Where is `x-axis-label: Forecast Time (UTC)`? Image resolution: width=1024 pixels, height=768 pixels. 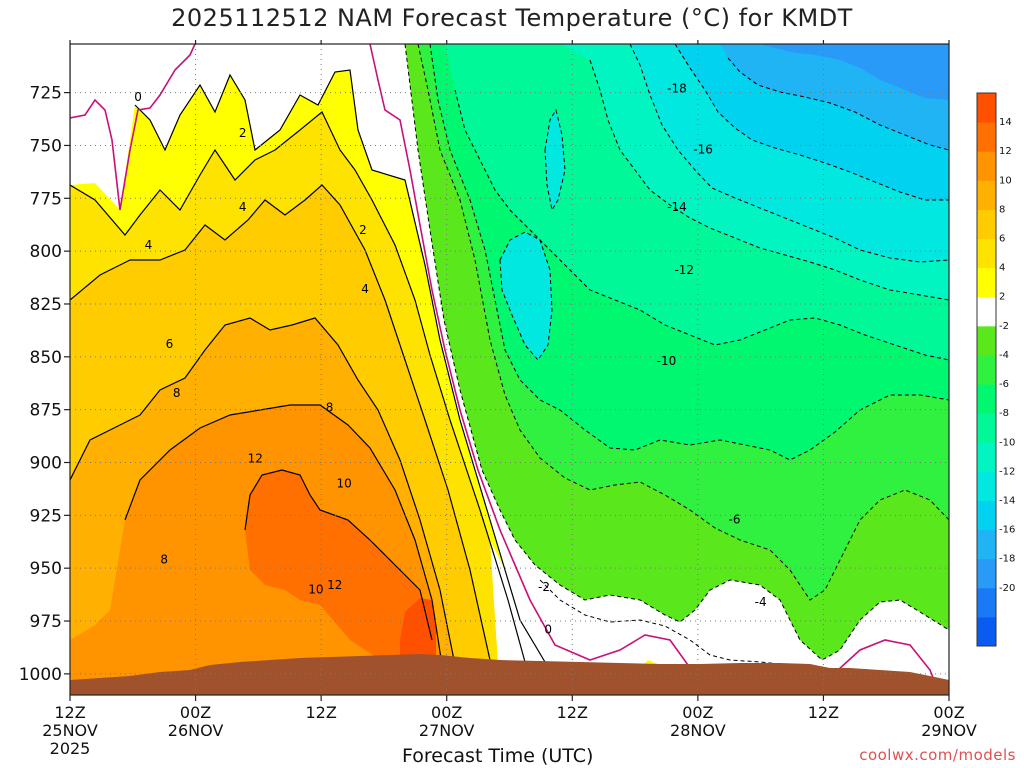
x-axis-label: Forecast Time (UTC) is located at coordinates (498, 756).